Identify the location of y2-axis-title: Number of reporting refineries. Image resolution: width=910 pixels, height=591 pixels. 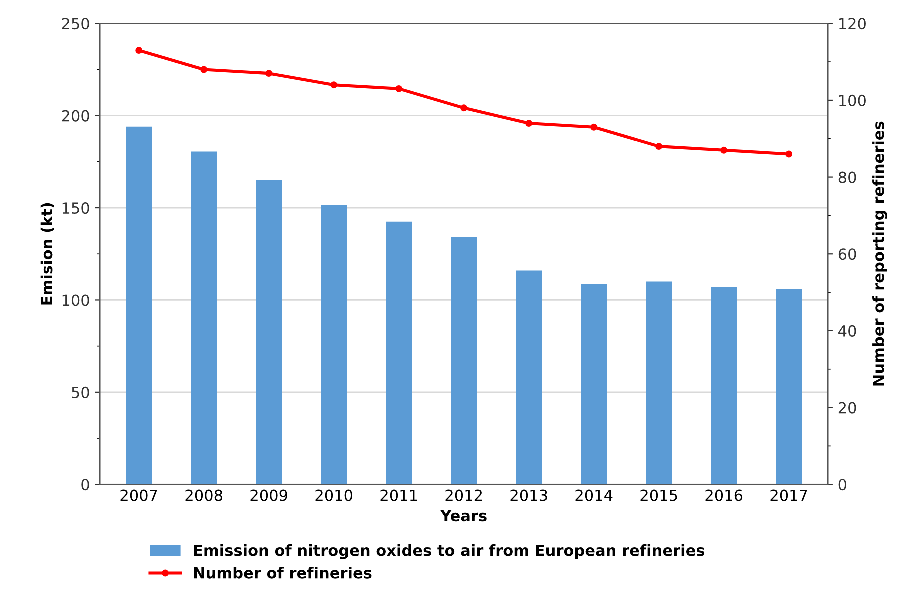
(880, 254).